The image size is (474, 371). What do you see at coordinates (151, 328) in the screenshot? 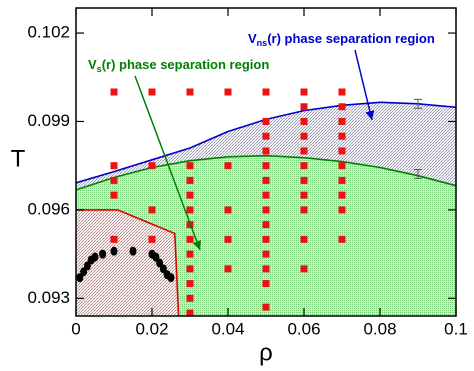
I see `x-tick-label: 0.02` at bounding box center [151, 328].